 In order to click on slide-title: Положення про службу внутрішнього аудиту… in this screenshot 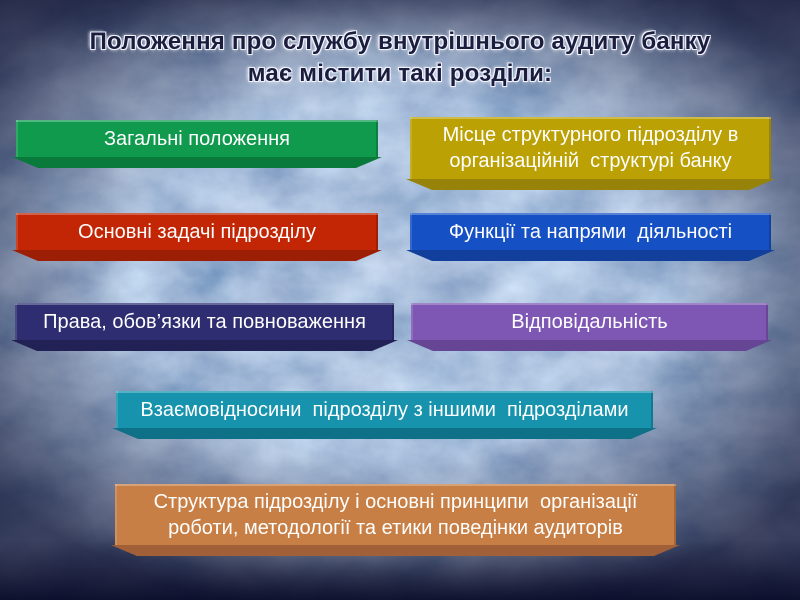, I will do `click(400, 57)`.